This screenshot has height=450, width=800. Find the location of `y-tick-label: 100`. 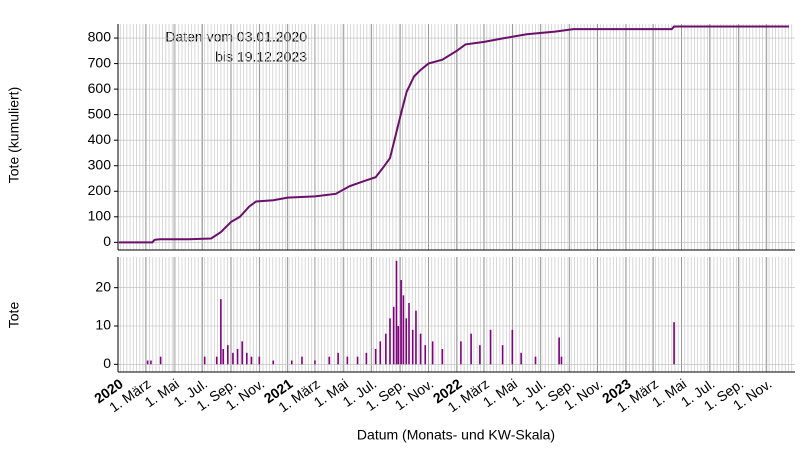

y-tick-label: 100 is located at coordinates (100, 216).